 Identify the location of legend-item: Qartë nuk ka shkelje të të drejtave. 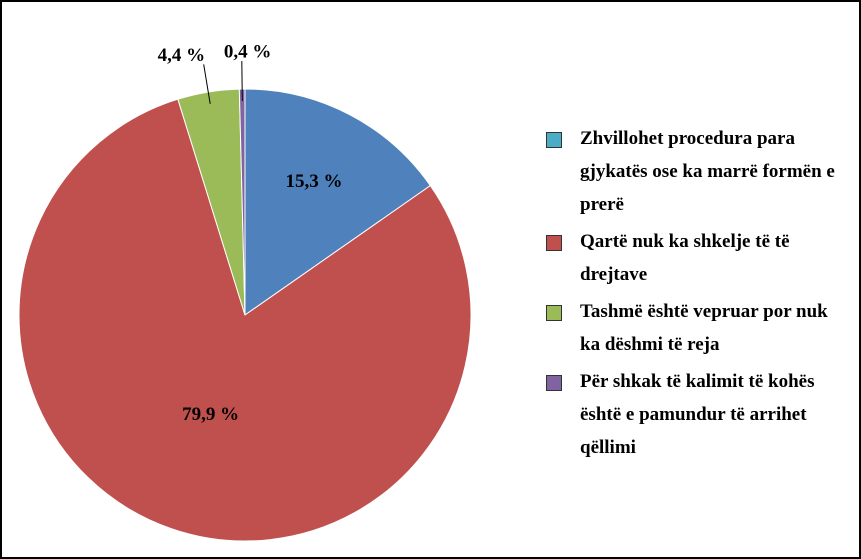
(692, 258).